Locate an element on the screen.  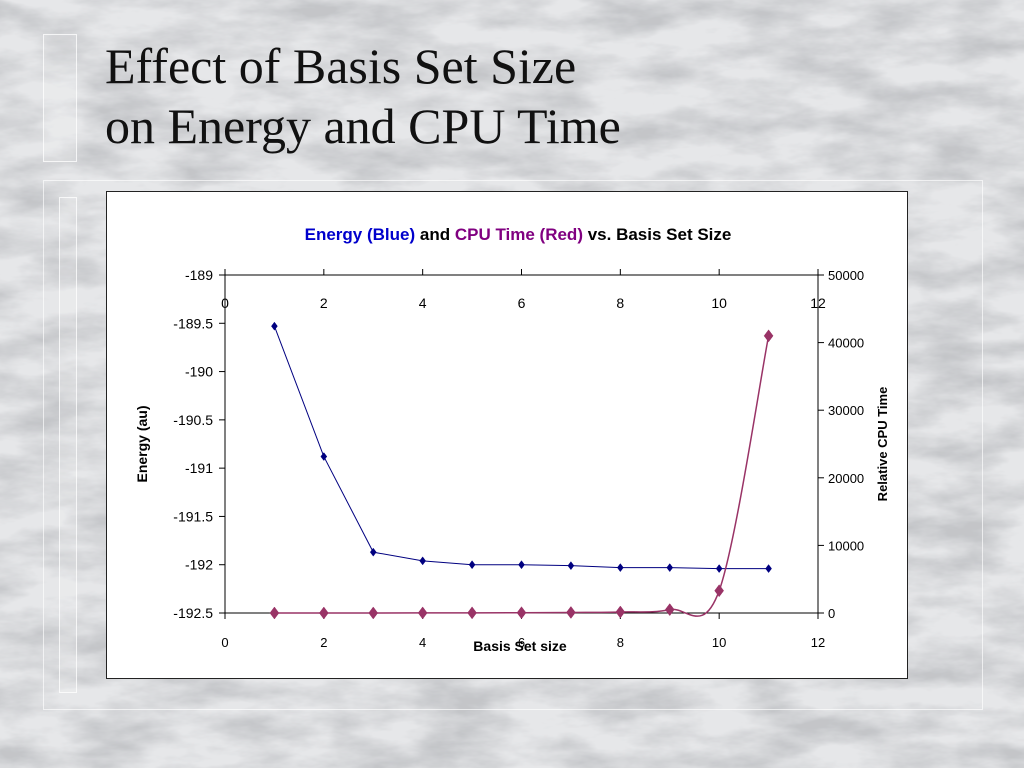
x-tick-label-bottom: 4 is located at coordinates (422, 642).